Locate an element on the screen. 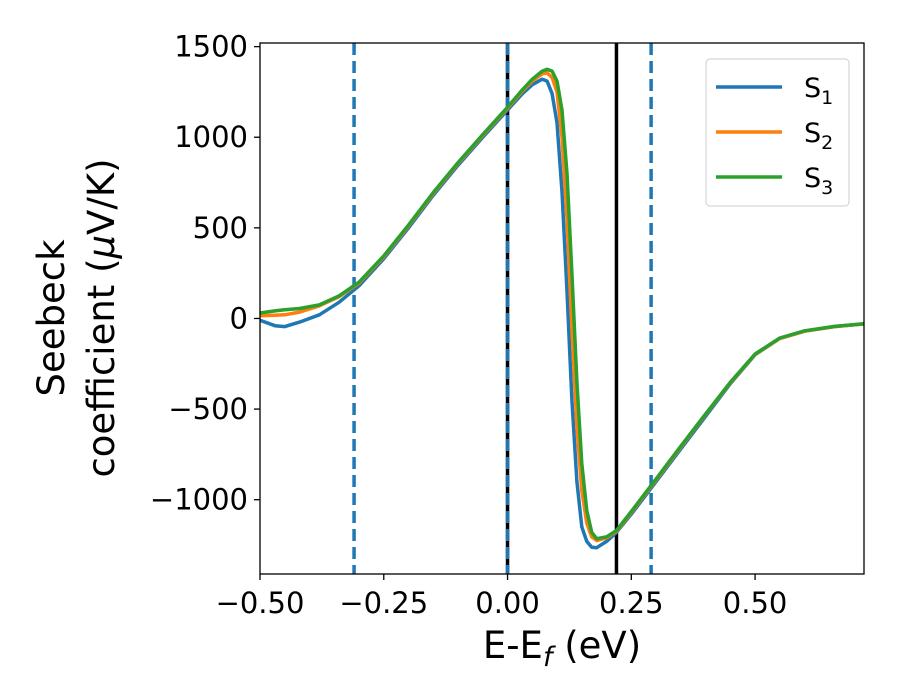 This screenshot has height=700, width=900. x-tick-label: 0.25 is located at coordinates (631, 603).